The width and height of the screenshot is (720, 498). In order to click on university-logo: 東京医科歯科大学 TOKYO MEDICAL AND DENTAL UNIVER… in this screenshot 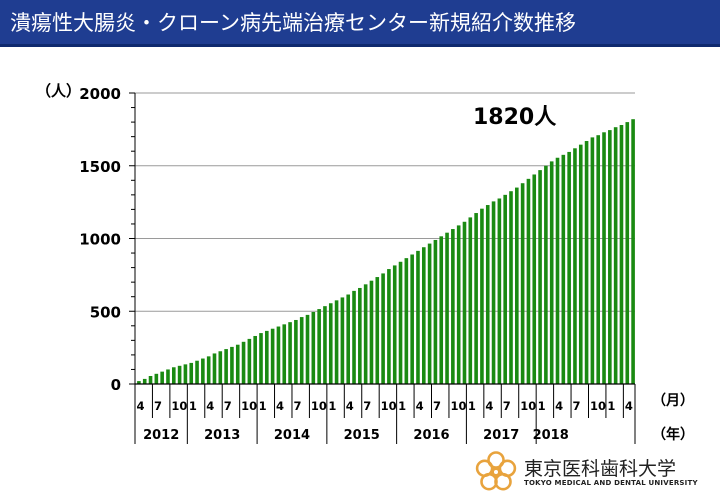, I will do `click(592, 472)`.